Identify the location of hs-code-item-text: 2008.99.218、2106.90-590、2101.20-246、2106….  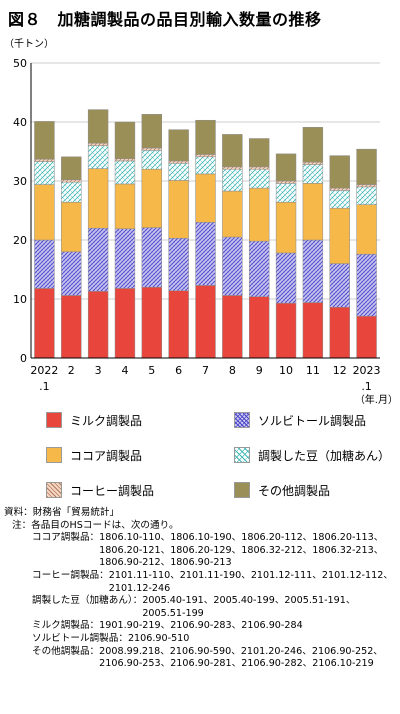
(241, 657).